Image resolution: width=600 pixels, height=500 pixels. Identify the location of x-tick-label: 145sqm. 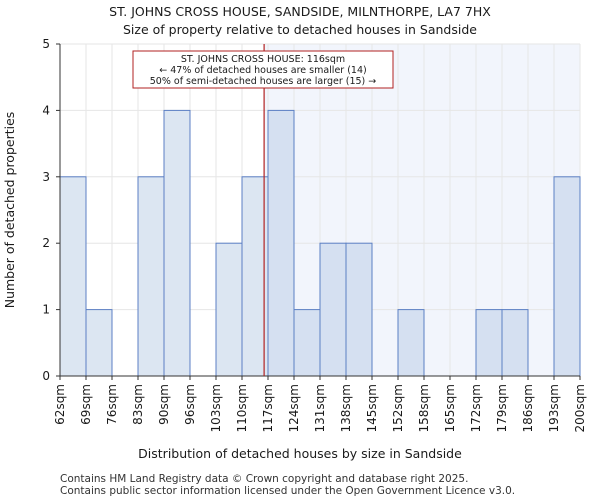
(372, 408).